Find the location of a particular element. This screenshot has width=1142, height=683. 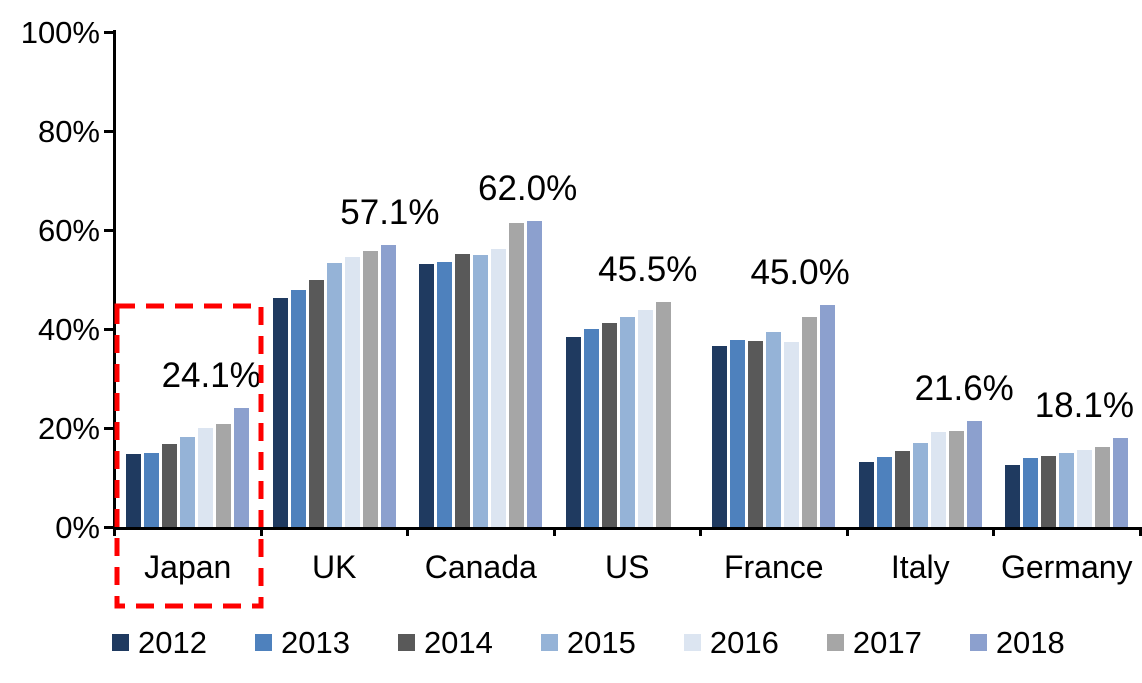

bar-japan-2016 is located at coordinates (206, 478).